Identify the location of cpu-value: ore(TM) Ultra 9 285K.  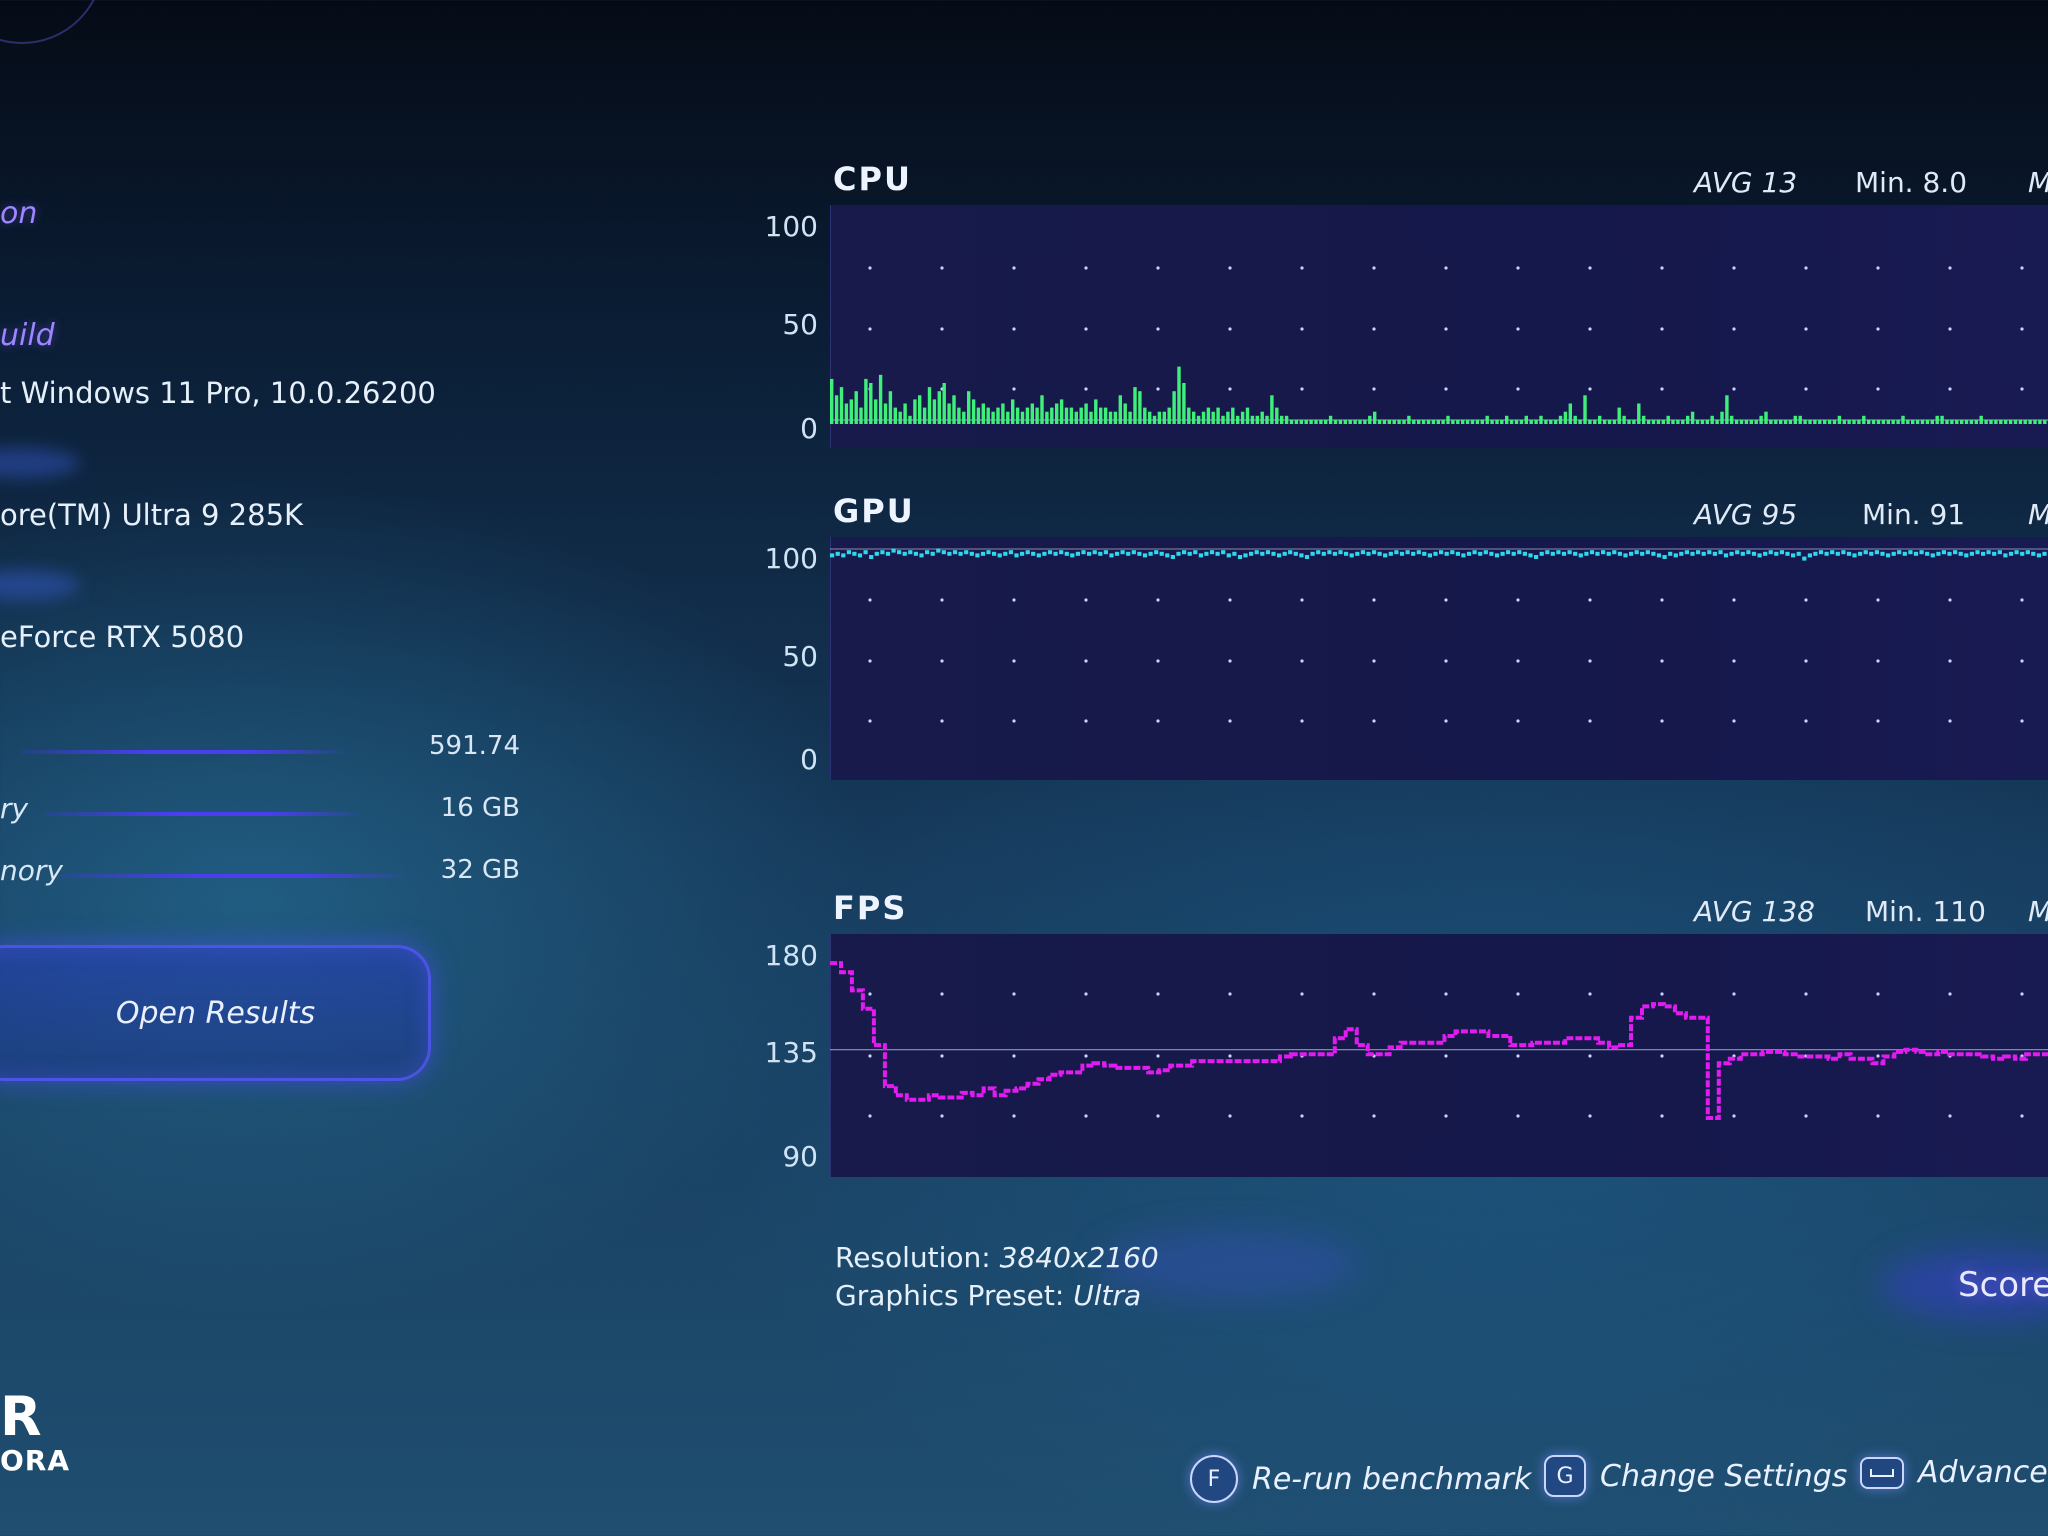
(152, 515).